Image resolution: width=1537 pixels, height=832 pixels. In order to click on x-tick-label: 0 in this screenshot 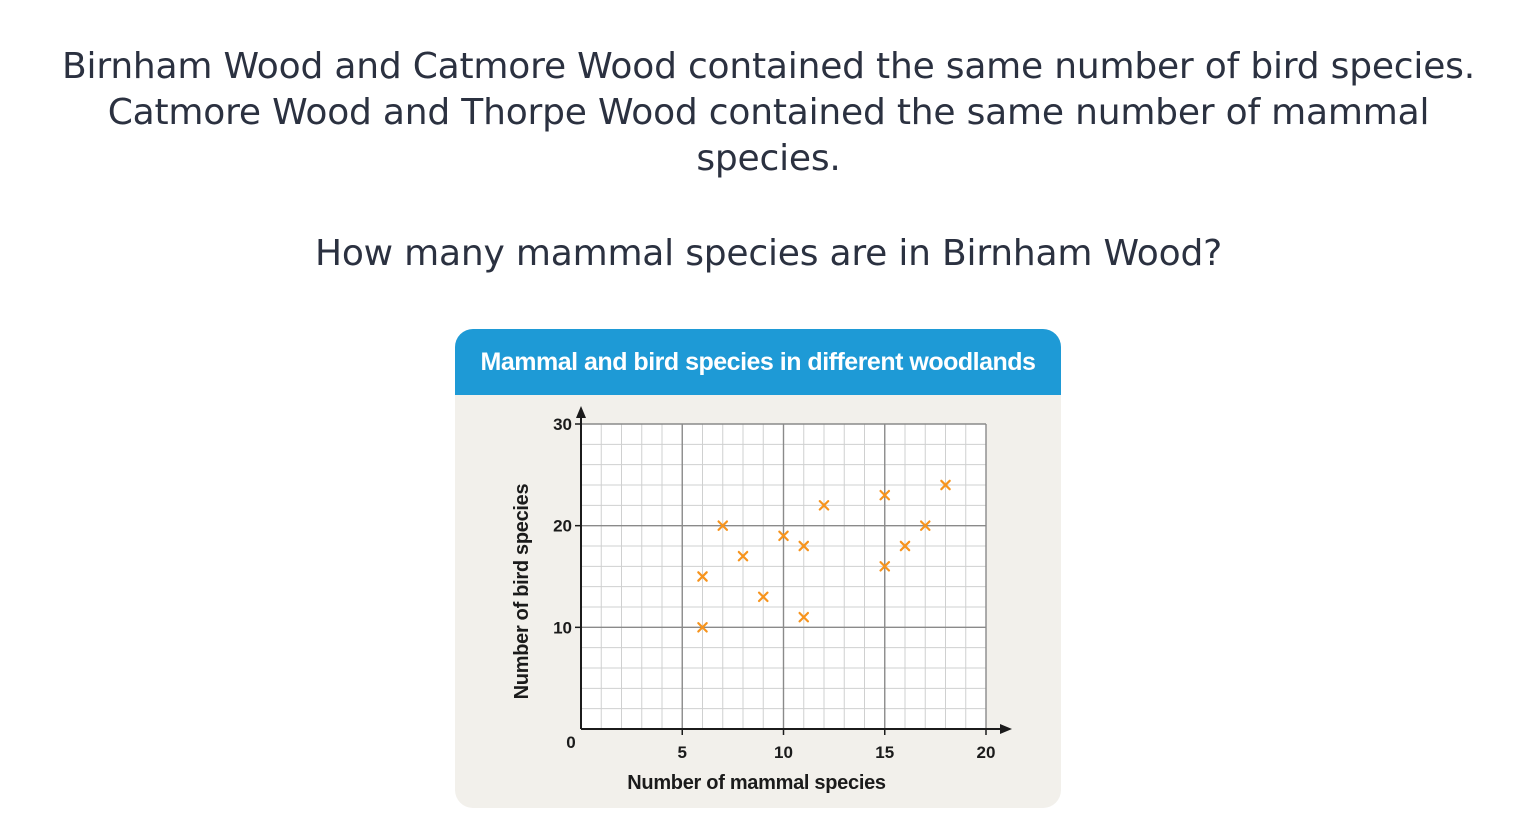, I will do `click(570, 742)`.